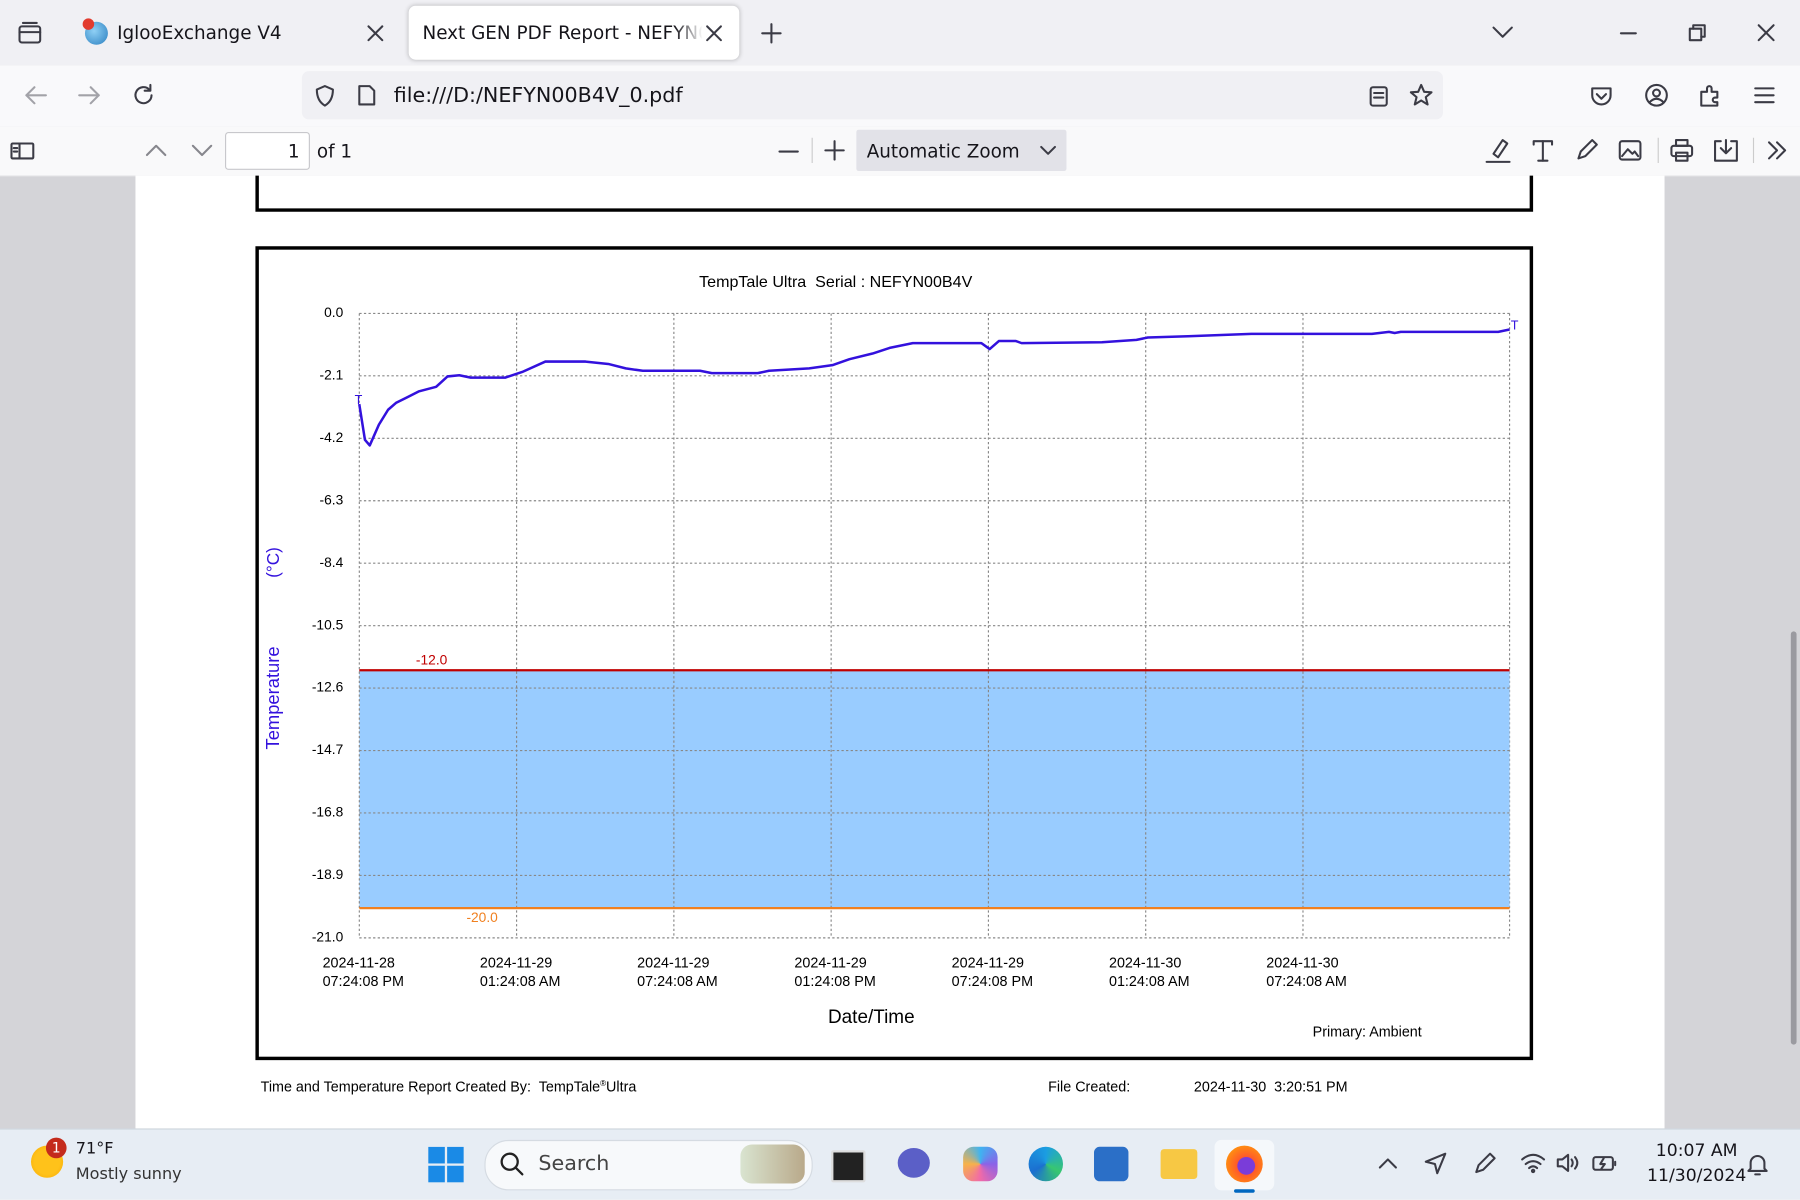 The width and height of the screenshot is (1800, 1200). What do you see at coordinates (273, 562) in the screenshot?
I see `y-axis-unit: (°C)` at bounding box center [273, 562].